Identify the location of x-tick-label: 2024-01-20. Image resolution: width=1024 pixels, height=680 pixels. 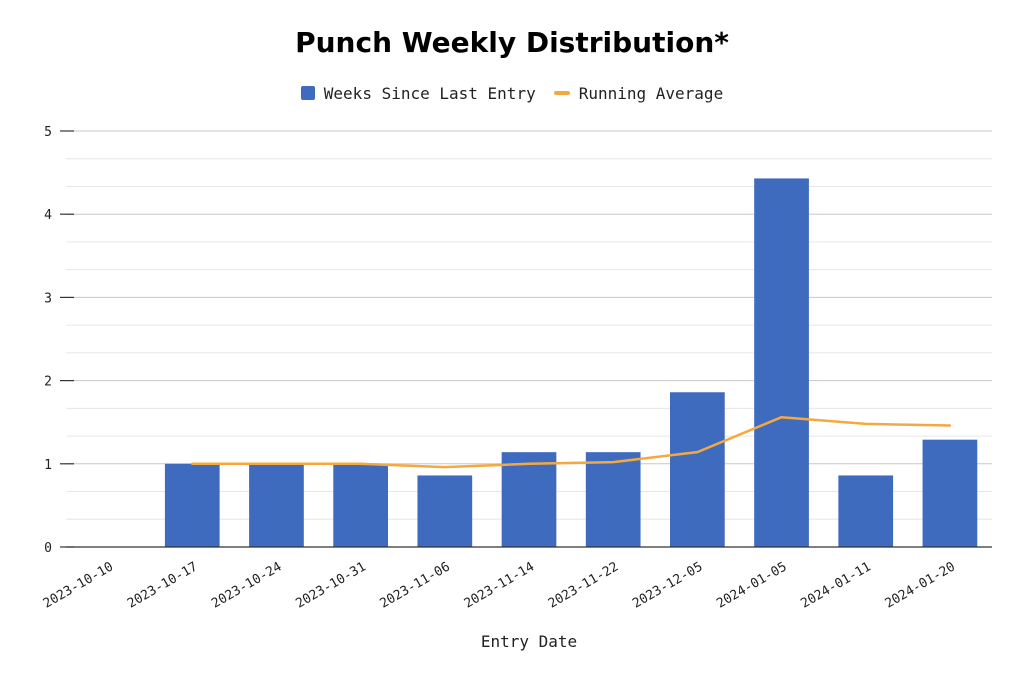
(920, 585).